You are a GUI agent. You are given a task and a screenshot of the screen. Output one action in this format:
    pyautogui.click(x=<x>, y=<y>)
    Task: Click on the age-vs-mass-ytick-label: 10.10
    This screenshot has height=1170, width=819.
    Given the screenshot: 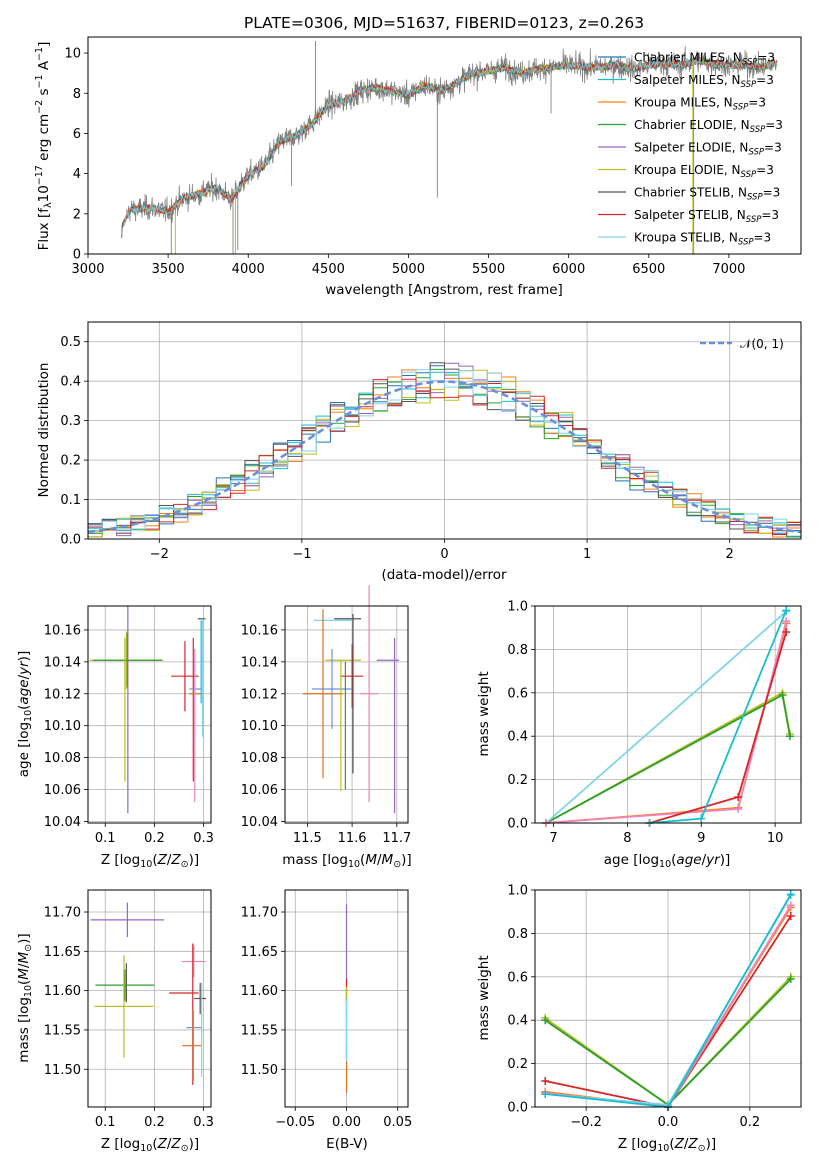 What is the action you would take?
    pyautogui.click(x=259, y=726)
    